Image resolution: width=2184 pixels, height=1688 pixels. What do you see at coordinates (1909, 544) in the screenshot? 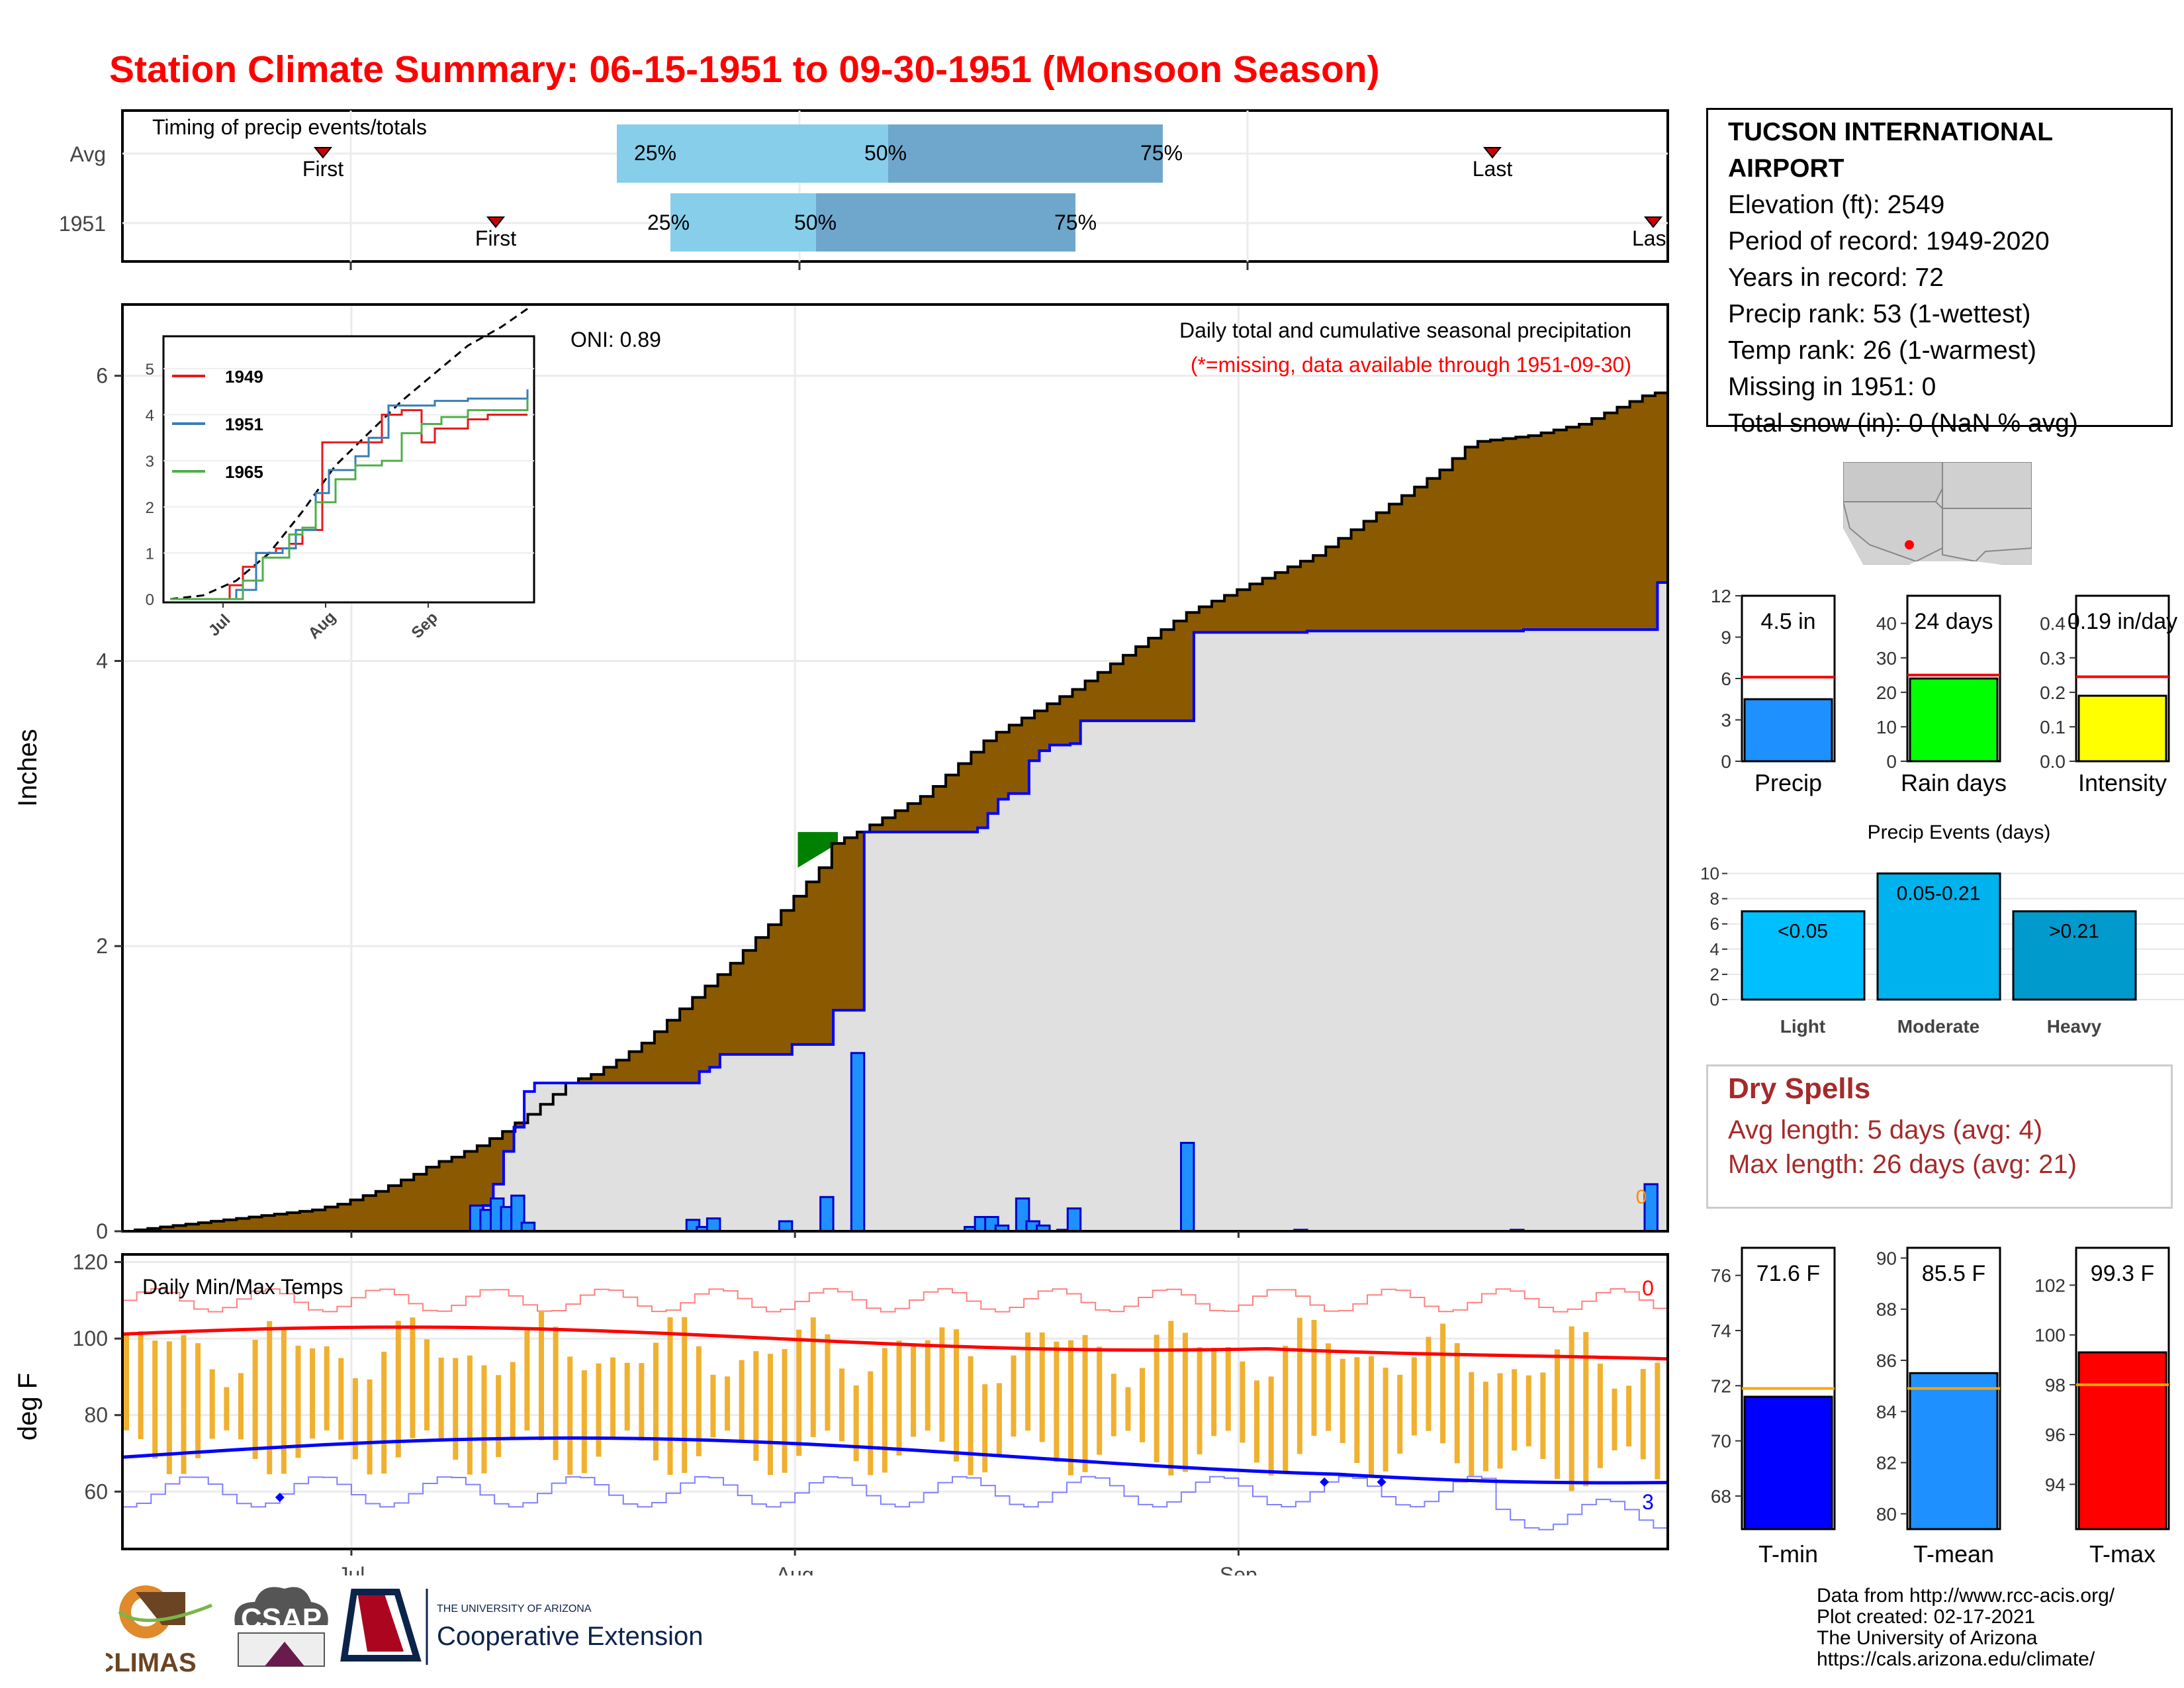
I see `station-location-marker` at bounding box center [1909, 544].